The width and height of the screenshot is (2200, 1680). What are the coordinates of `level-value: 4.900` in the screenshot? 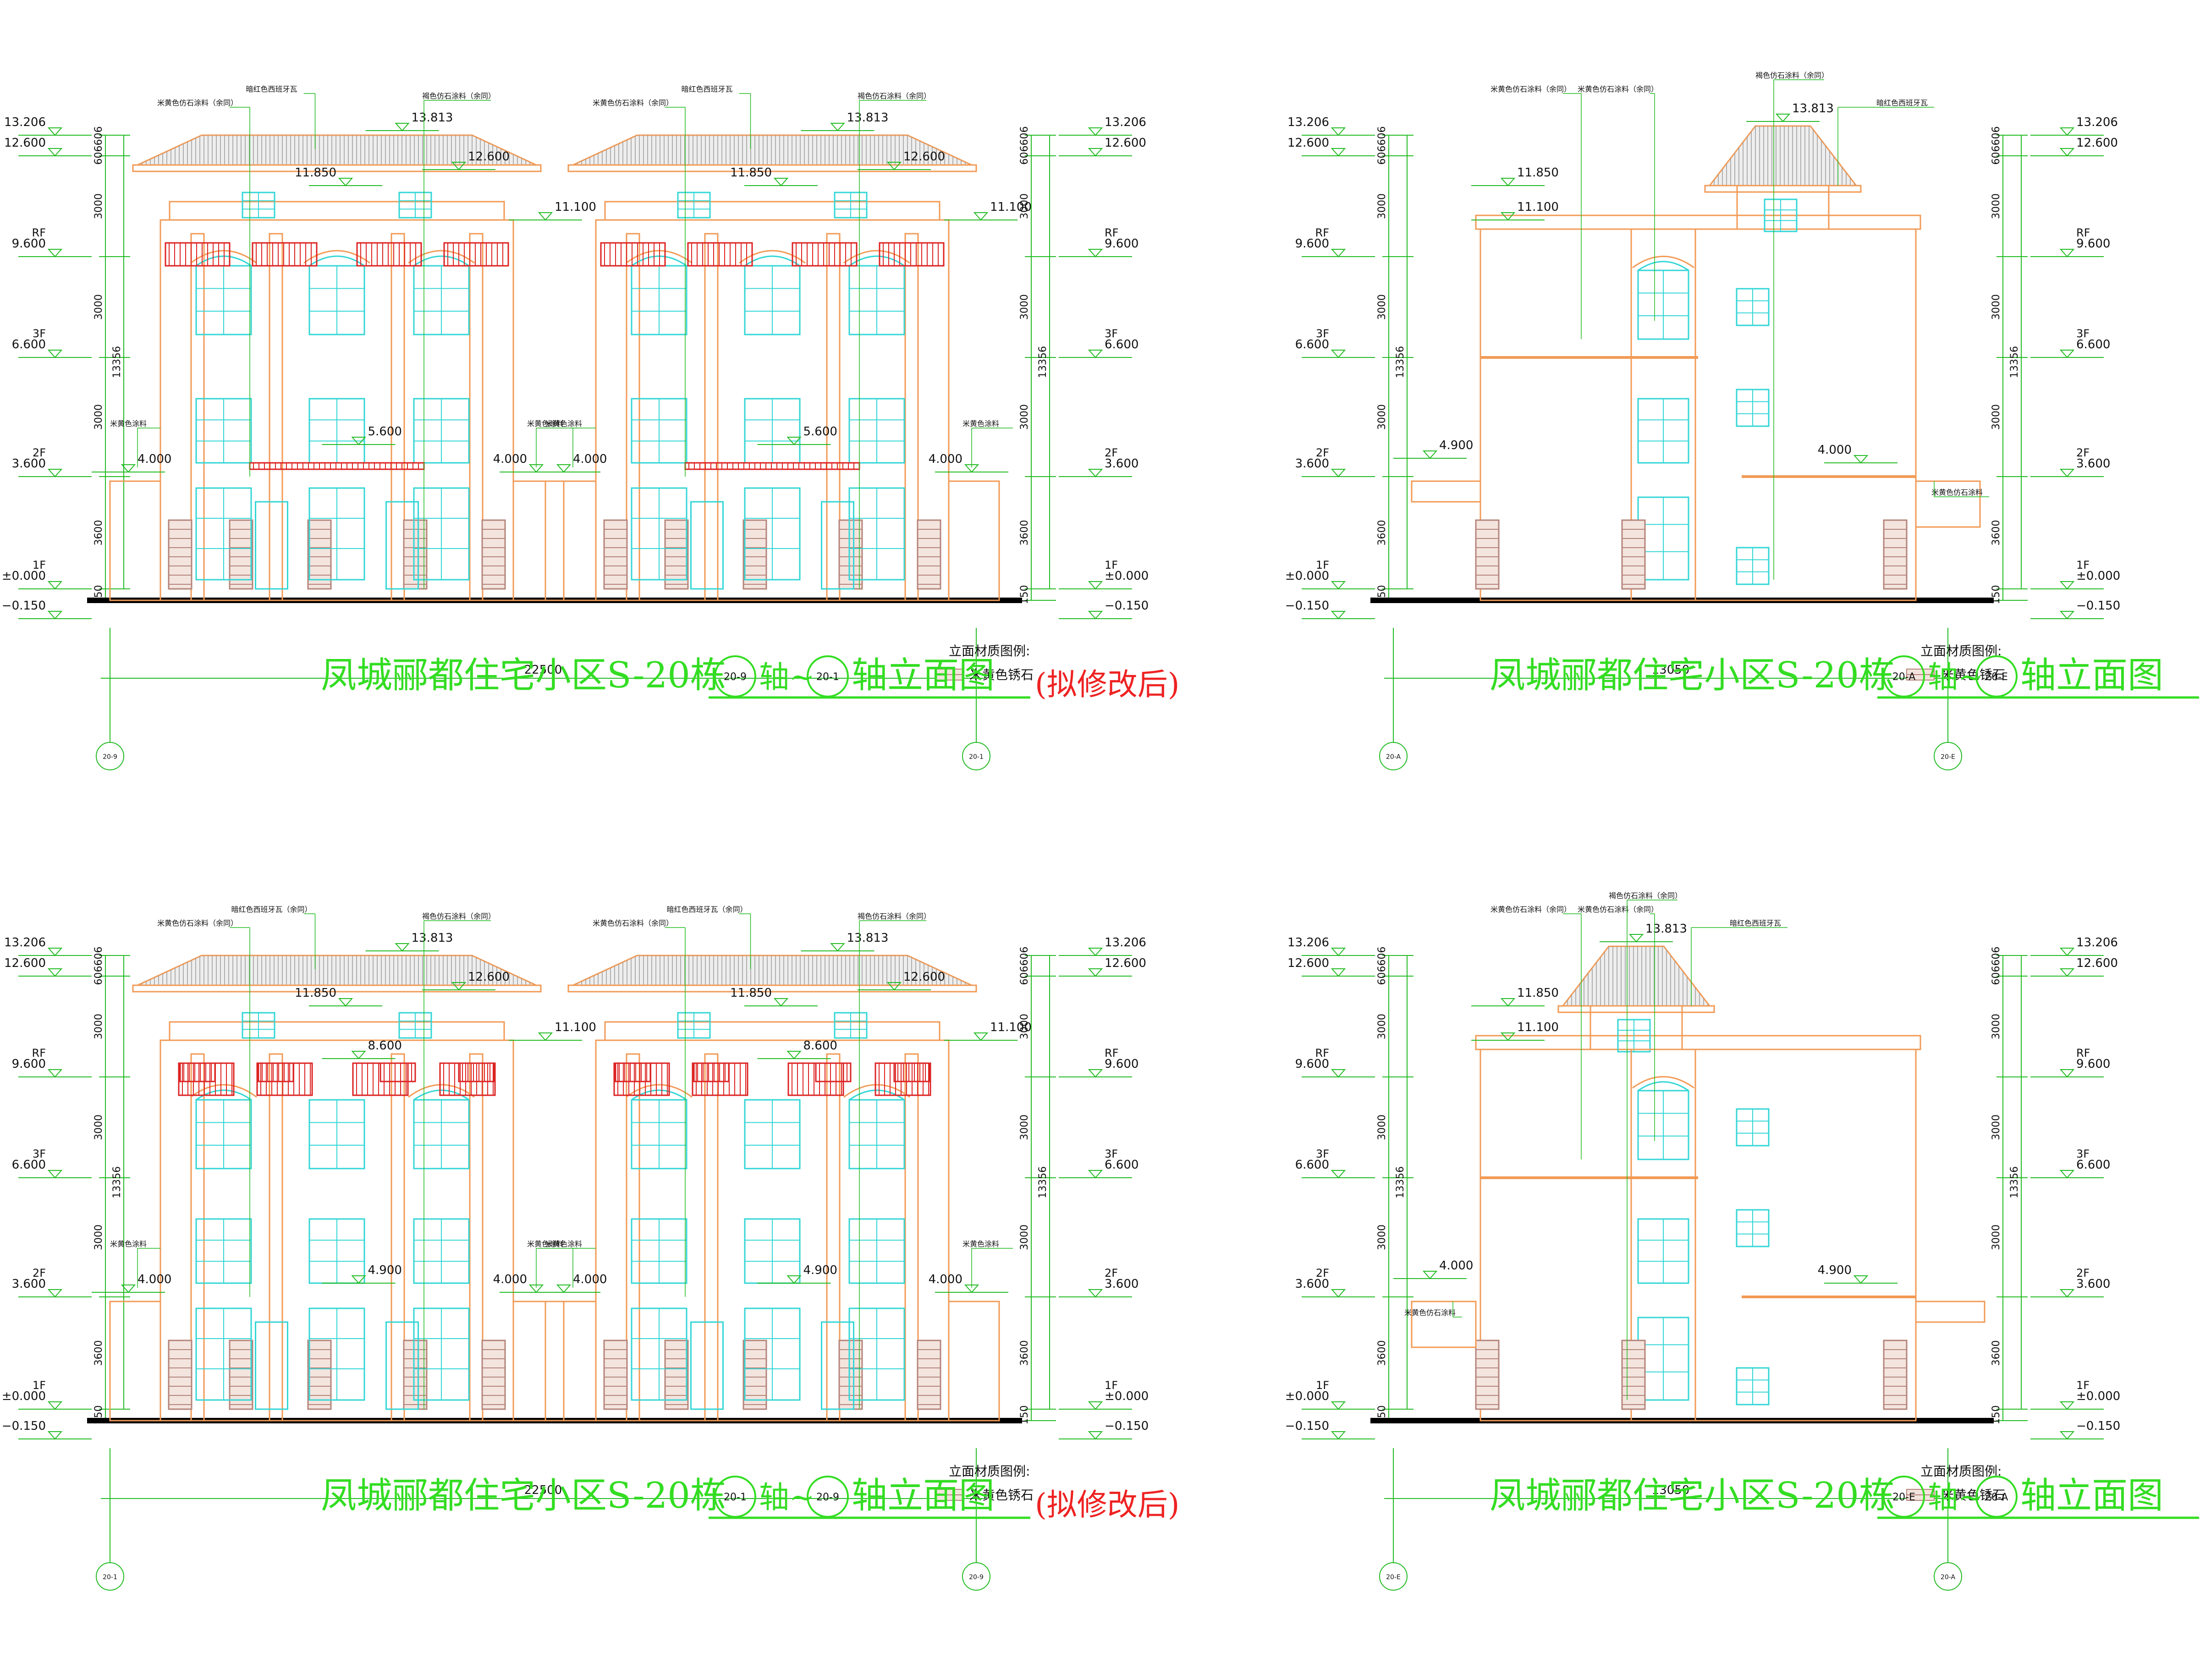 It's located at (1456, 445).